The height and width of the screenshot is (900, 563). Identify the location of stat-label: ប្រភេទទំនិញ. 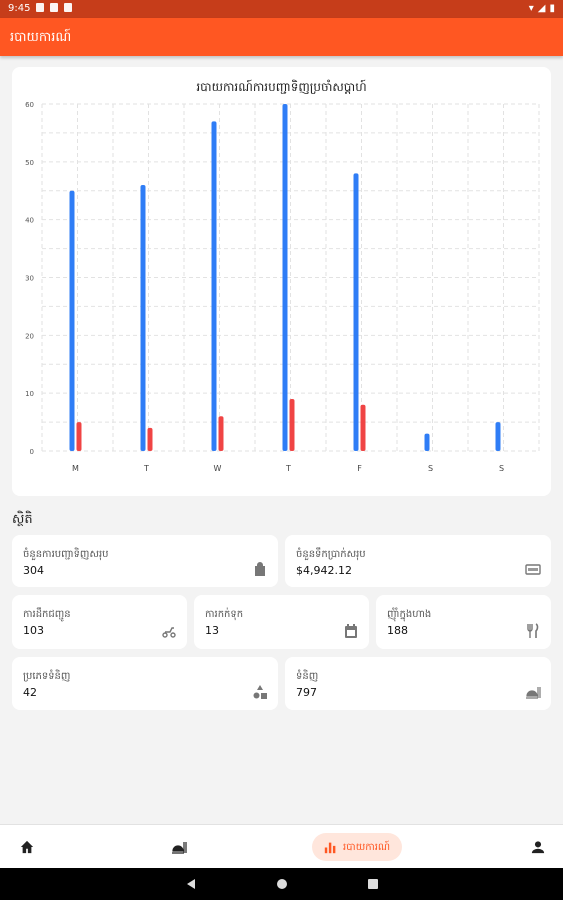
(47, 676).